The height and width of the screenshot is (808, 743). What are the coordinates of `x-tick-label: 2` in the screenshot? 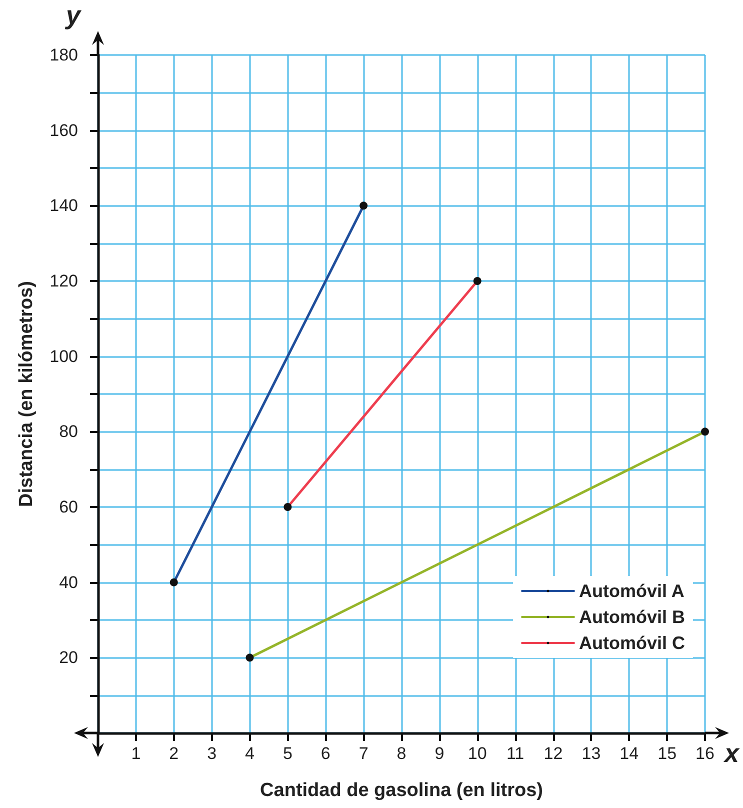 It's located at (174, 753).